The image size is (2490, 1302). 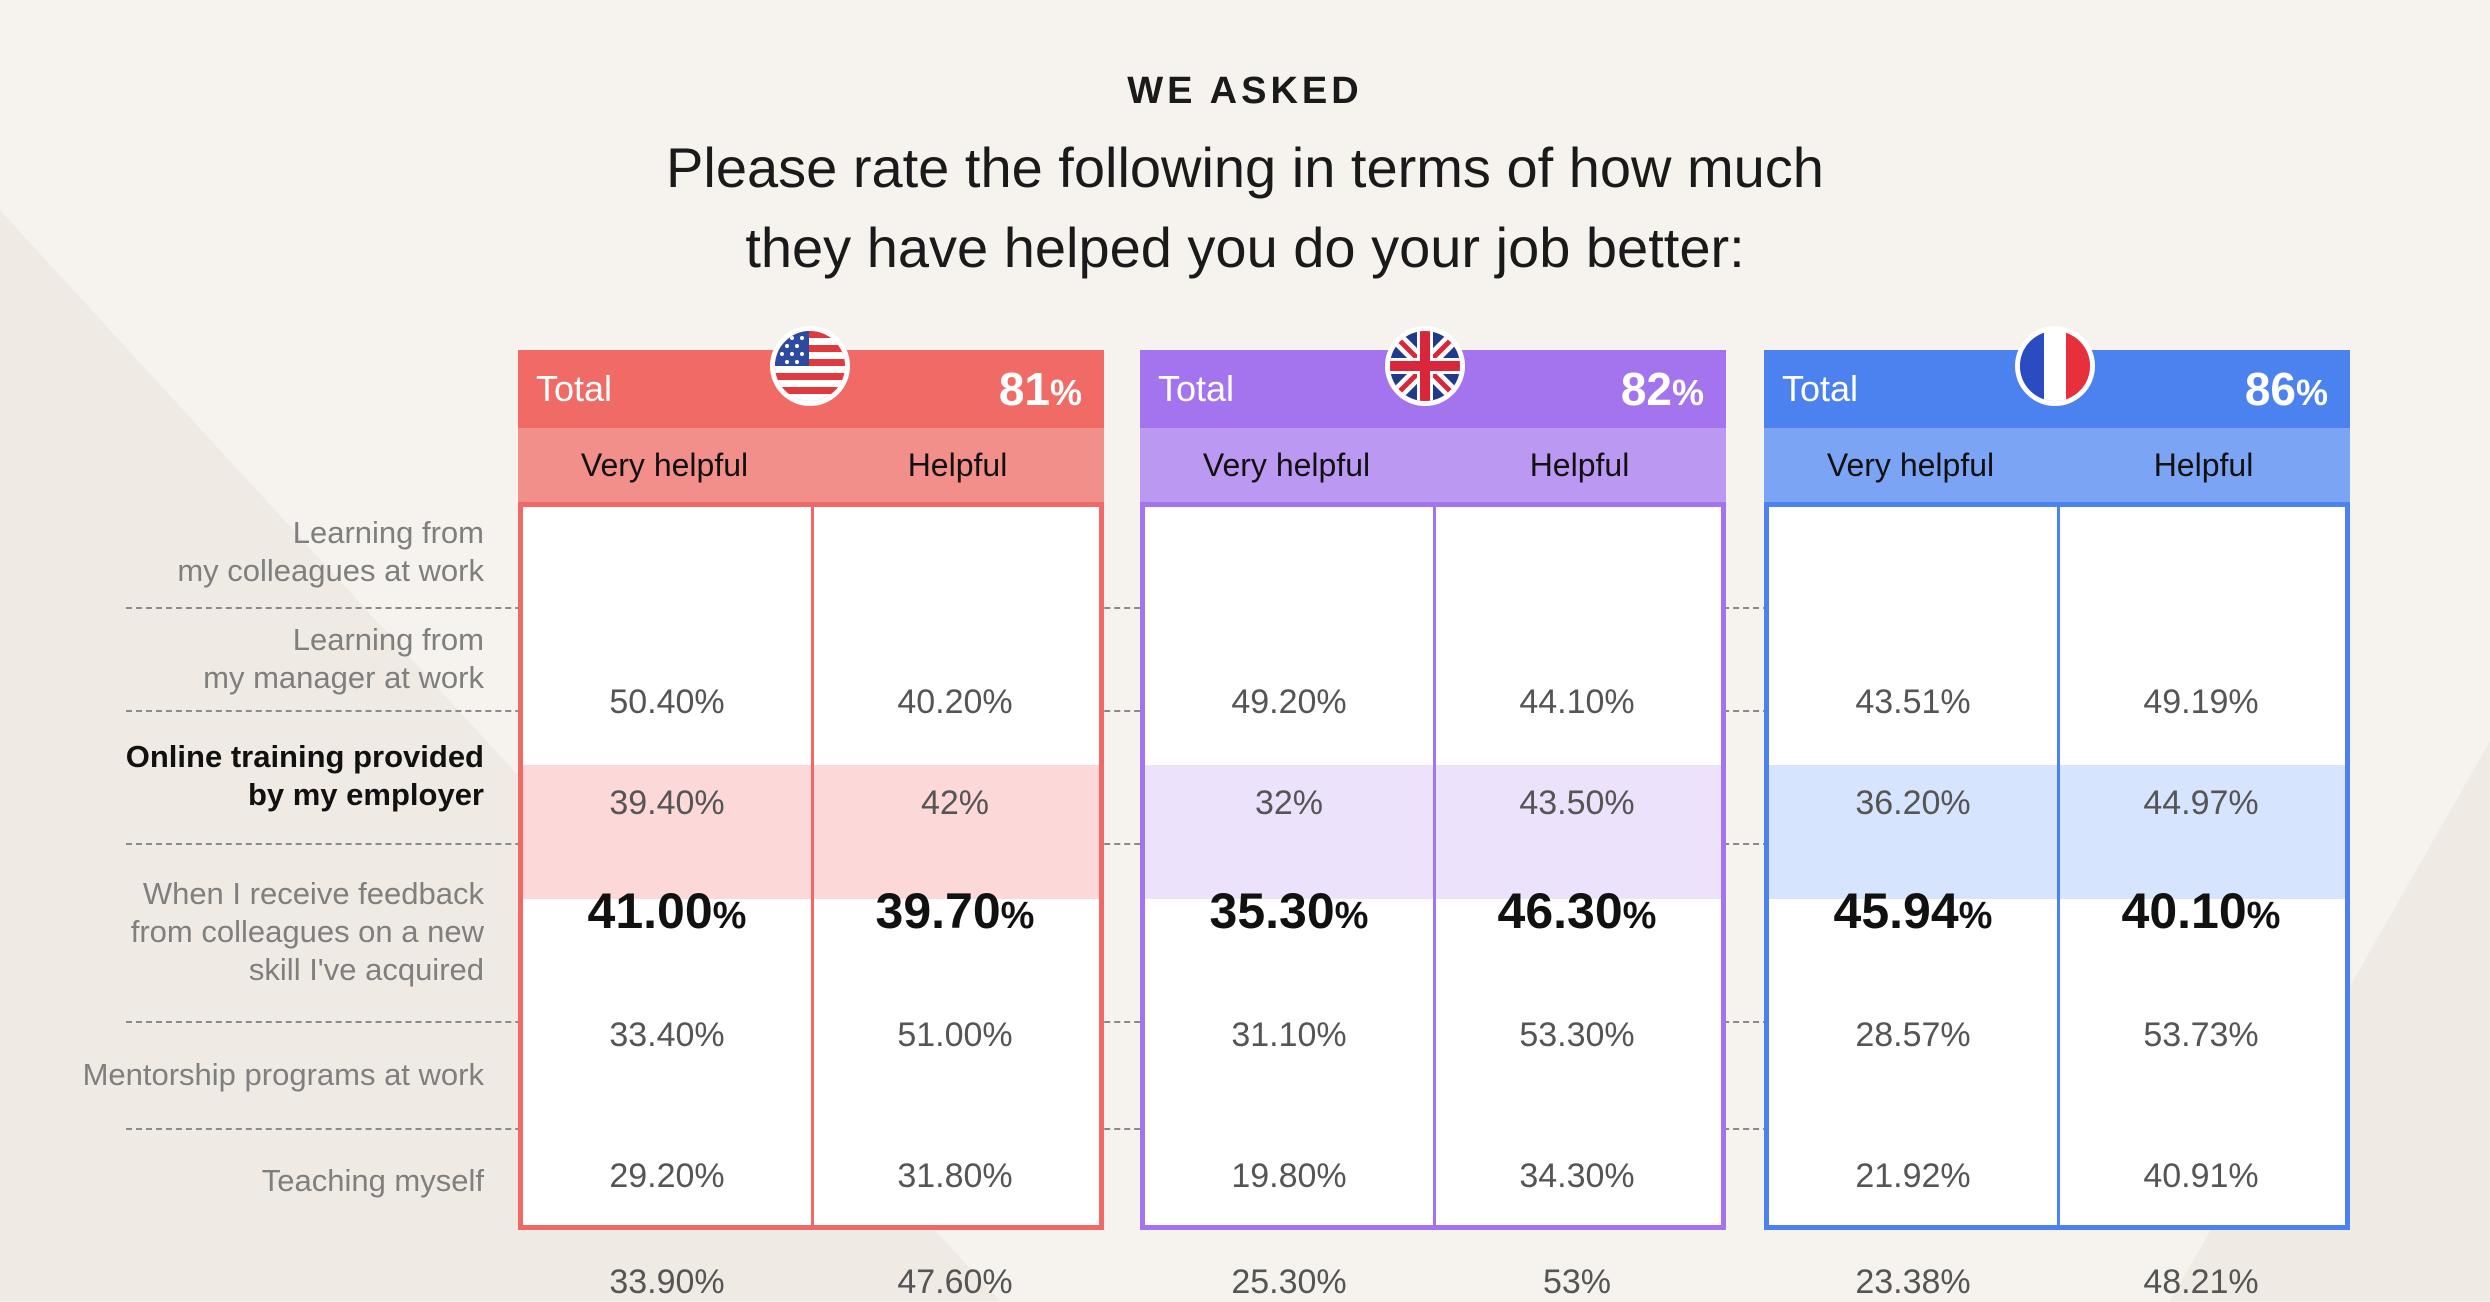 I want to click on kicker: WE ASKED, so click(x=1245, y=91).